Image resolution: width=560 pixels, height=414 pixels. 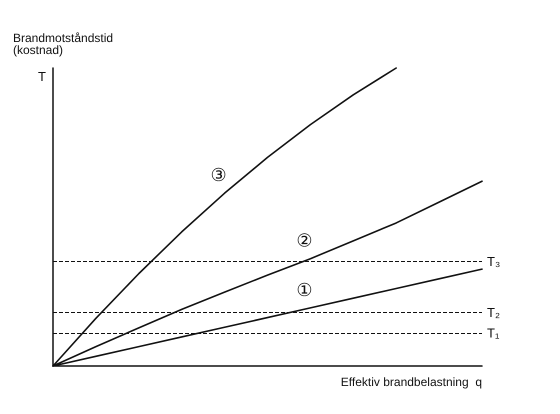 I want to click on x-axis-title: Effektiv brandbelastning q, so click(x=411, y=382).